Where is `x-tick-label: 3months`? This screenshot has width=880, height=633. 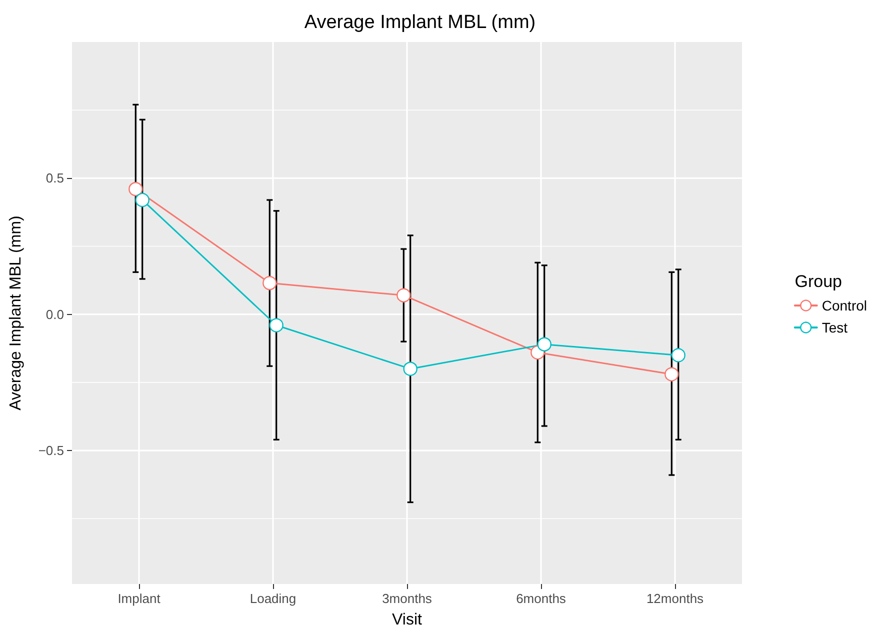 x-tick-label: 3months is located at coordinates (407, 598).